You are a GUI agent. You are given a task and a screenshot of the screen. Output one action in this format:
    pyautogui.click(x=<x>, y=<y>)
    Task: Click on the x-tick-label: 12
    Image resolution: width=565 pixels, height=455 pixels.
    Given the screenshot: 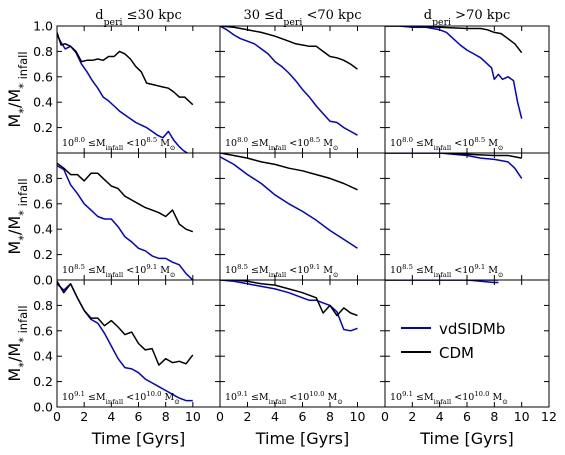 What is the action you would take?
    pyautogui.click(x=549, y=416)
    